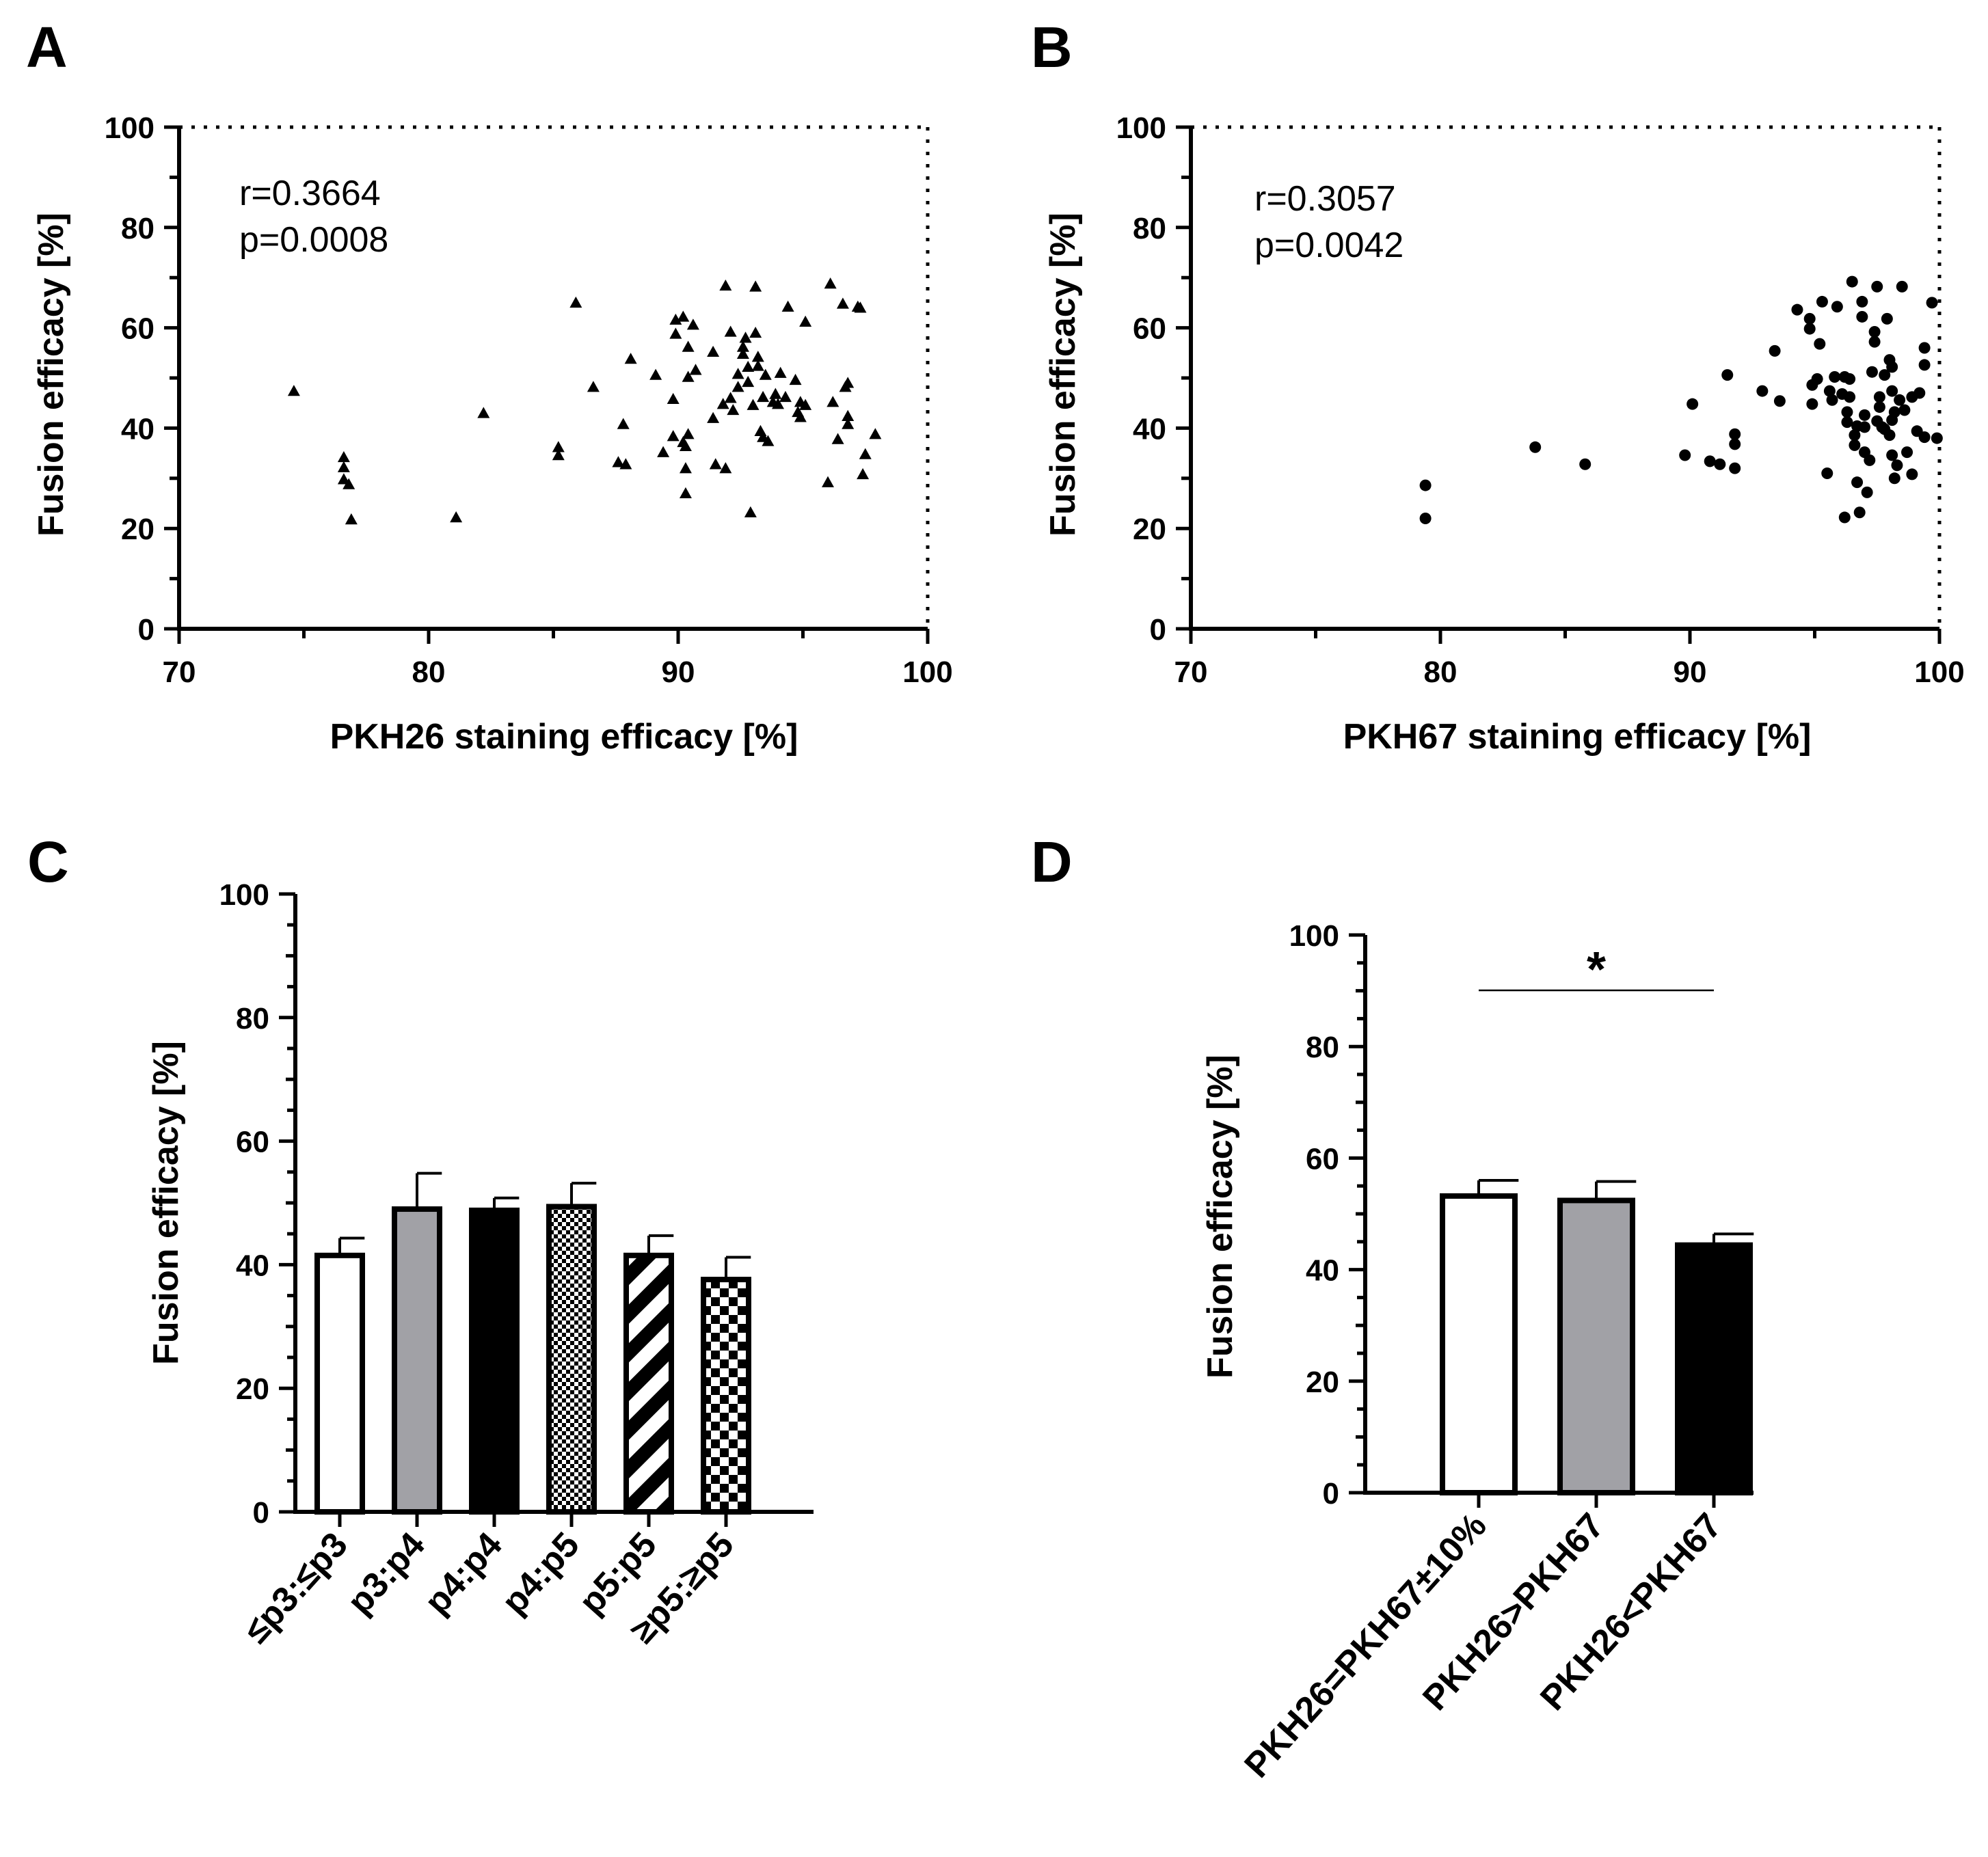 The image size is (1988, 1857). Describe the element at coordinates (1328, 246) in the screenshot. I see `correlation-p-label: p=0.0042` at that location.